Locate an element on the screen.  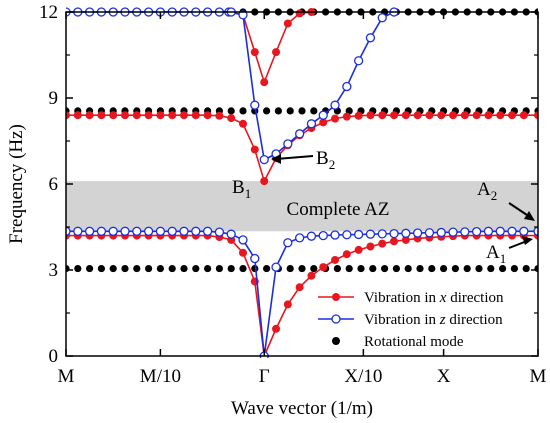
z-direction-branch is located at coordinates (311, 86).